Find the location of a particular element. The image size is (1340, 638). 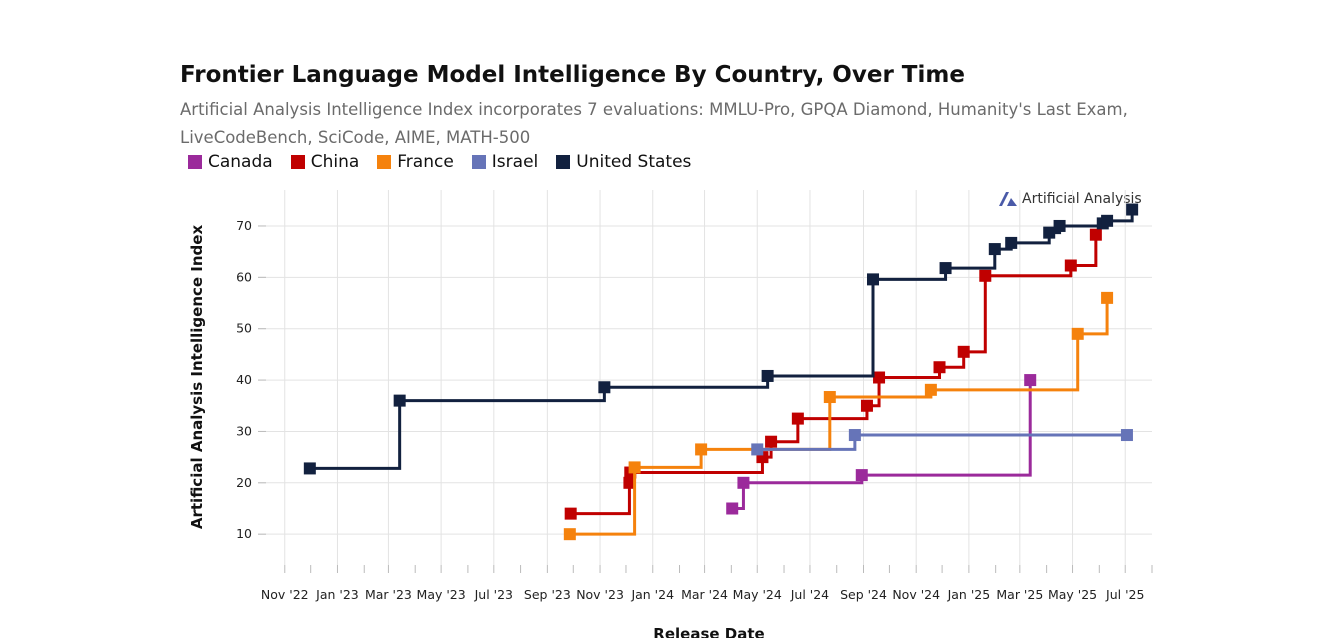

brand-watermark: Artificial Analysis is located at coordinates (1070, 199).